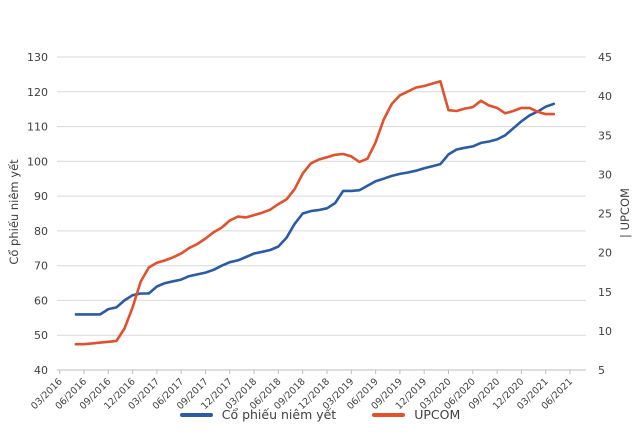  I want to click on y-right-tick-label: 40, so click(605, 96).